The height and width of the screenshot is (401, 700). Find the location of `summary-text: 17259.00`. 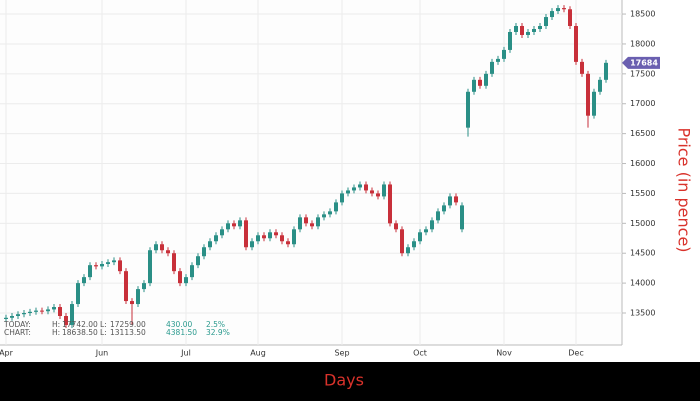

summary-text: 17259.00 is located at coordinates (128, 324).